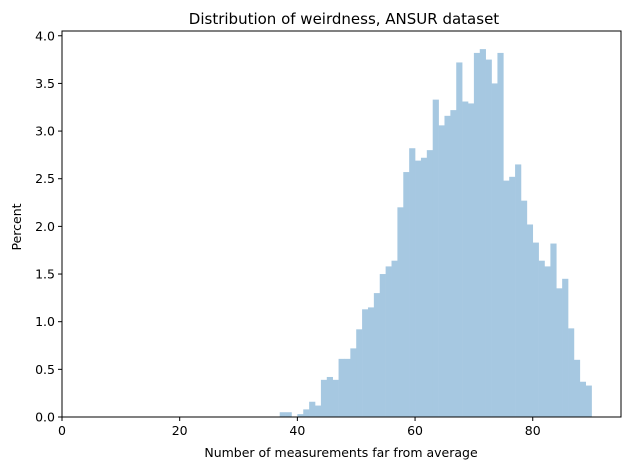 This screenshot has width=630, height=470. I want to click on x-tick-label: 60, so click(415, 430).